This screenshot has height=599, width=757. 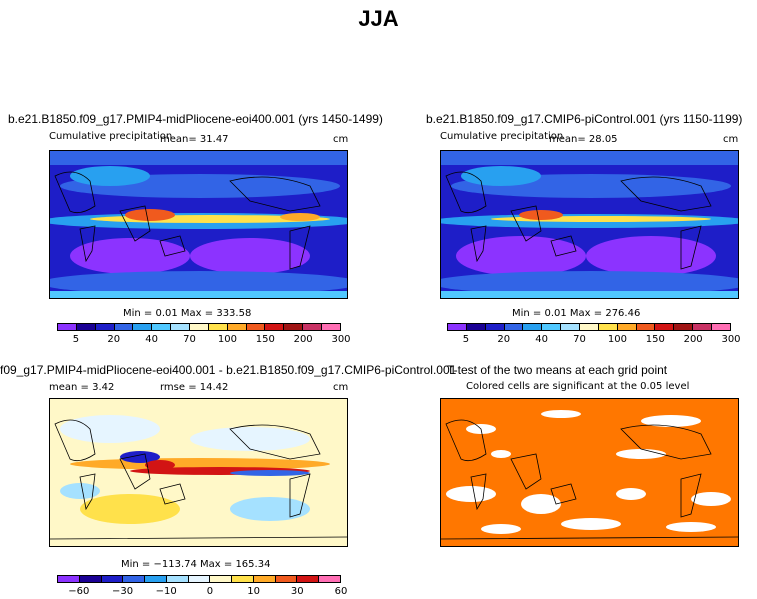 I want to click on colorbar-tick-label: −60, so click(x=79, y=591).